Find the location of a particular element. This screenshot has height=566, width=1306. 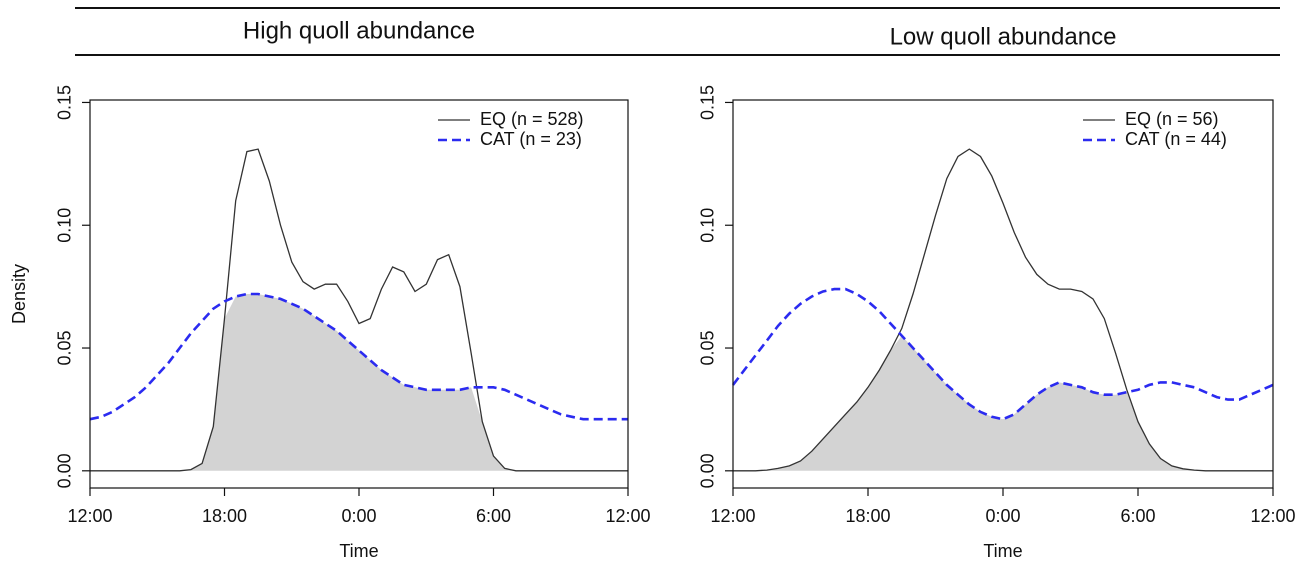

chart-title: Low quoll abundance is located at coordinates (1003, 36).